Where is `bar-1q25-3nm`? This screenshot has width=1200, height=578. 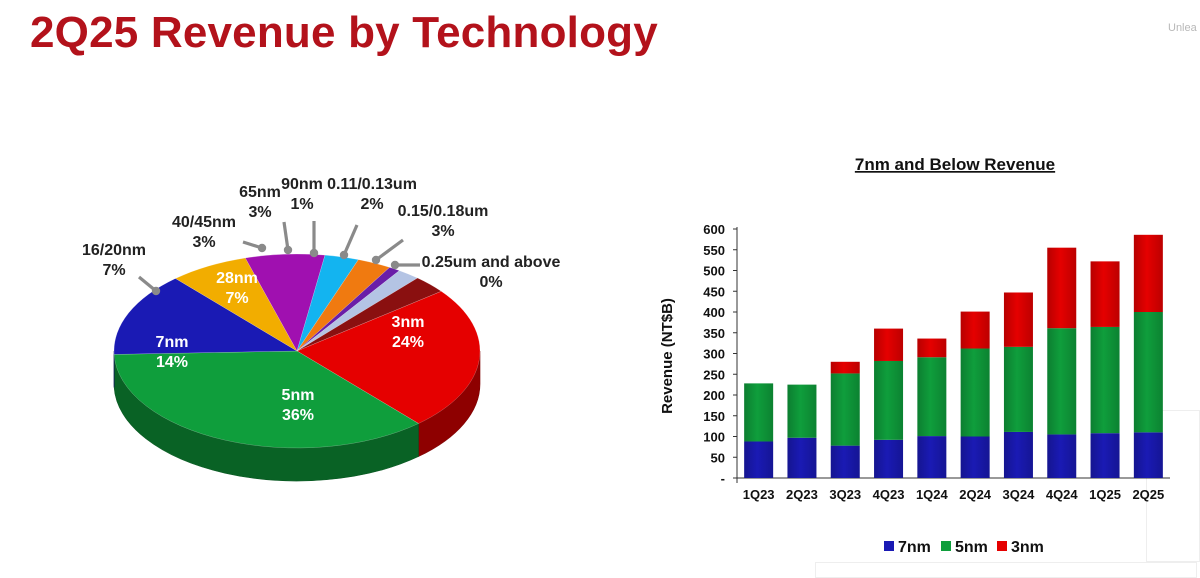 bar-1q25-3nm is located at coordinates (1105, 294).